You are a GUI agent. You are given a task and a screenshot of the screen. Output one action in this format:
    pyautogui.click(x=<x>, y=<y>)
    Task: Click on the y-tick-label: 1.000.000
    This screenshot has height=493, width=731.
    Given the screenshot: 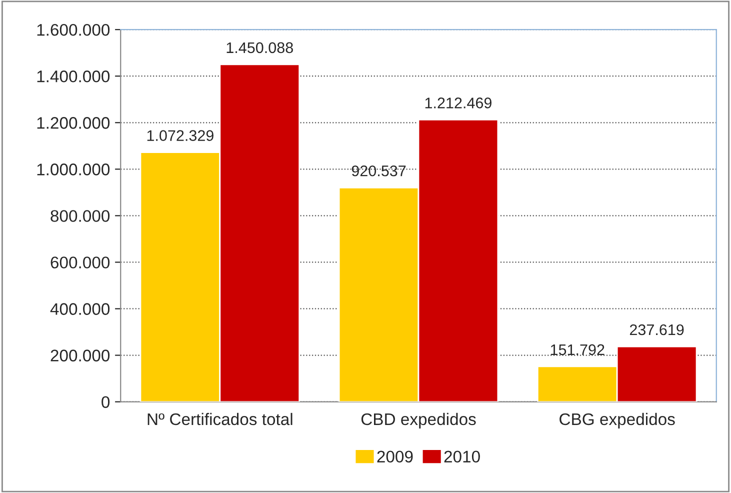 What is the action you would take?
    pyautogui.click(x=73, y=170)
    